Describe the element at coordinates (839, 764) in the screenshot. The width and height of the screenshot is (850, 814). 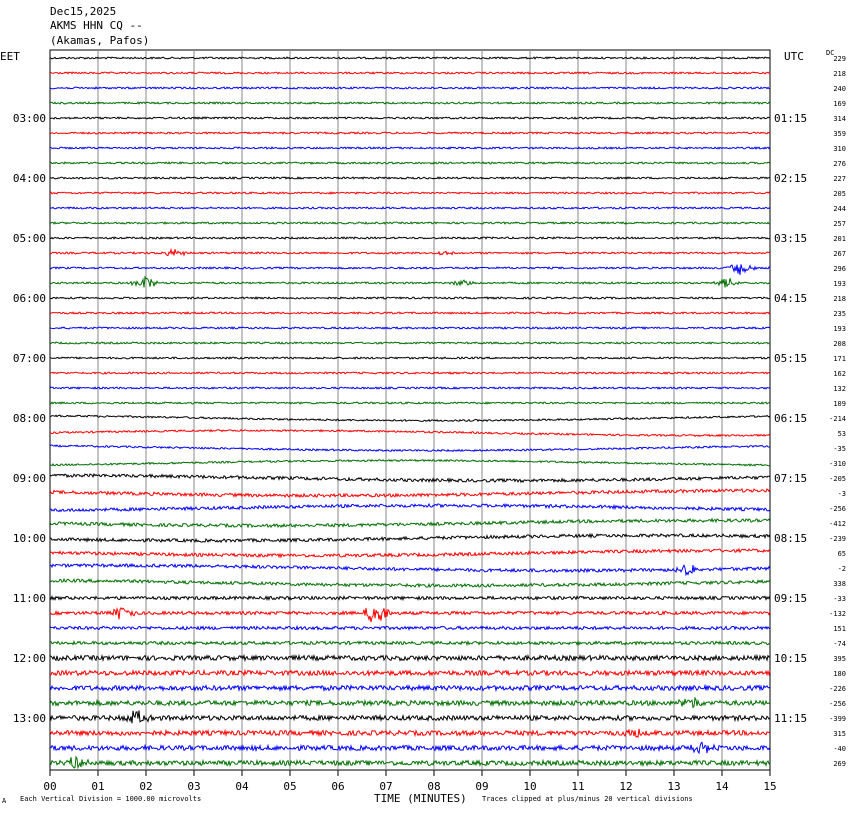
I see `dc-offset-label: 269` at that location.